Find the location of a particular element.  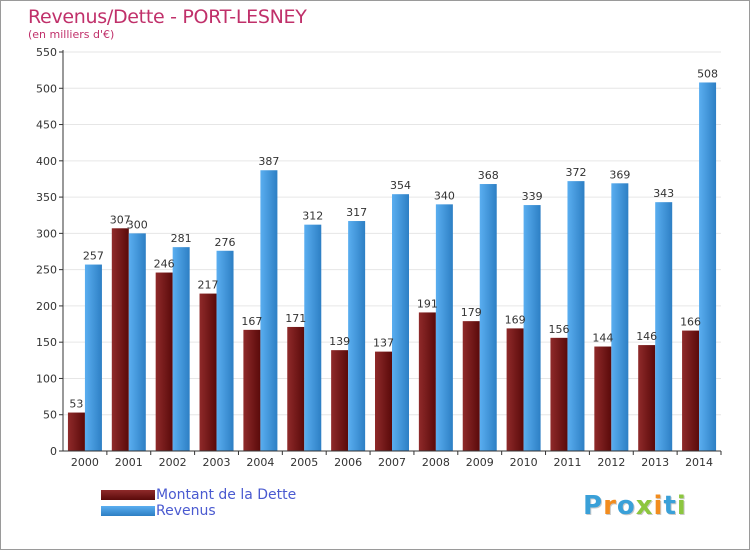

logo-letter: x is located at coordinates (644, 506).